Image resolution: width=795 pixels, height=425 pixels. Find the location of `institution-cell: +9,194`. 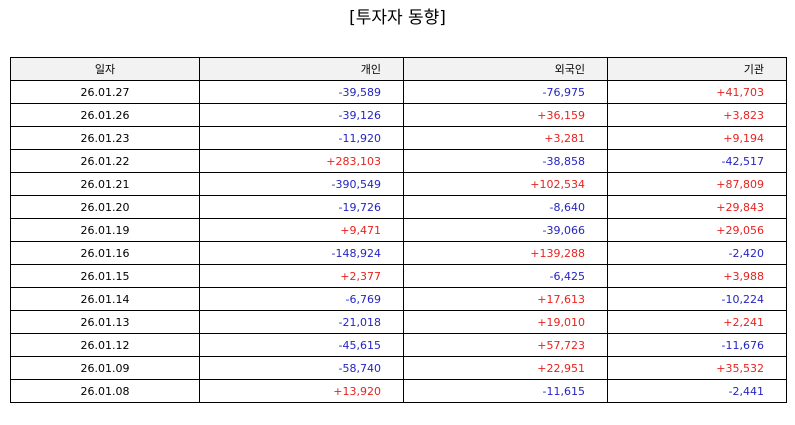

institution-cell: +9,194 is located at coordinates (697, 138).